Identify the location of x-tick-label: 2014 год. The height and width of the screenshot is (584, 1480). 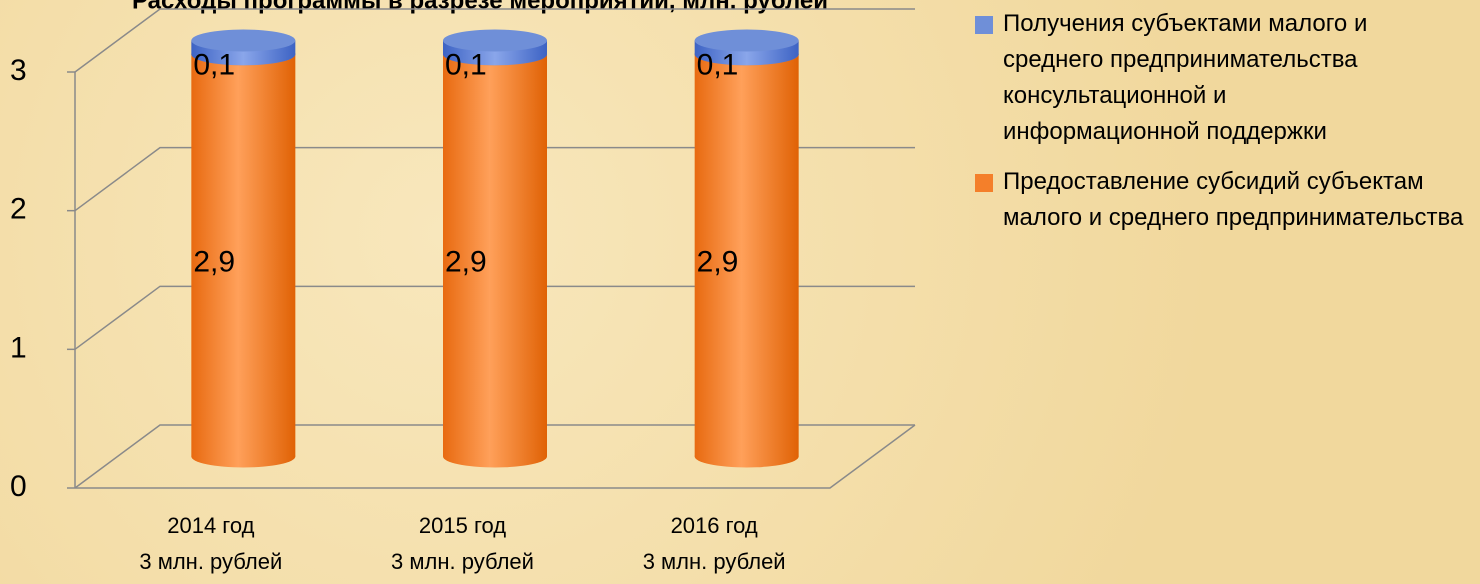
(210, 525).